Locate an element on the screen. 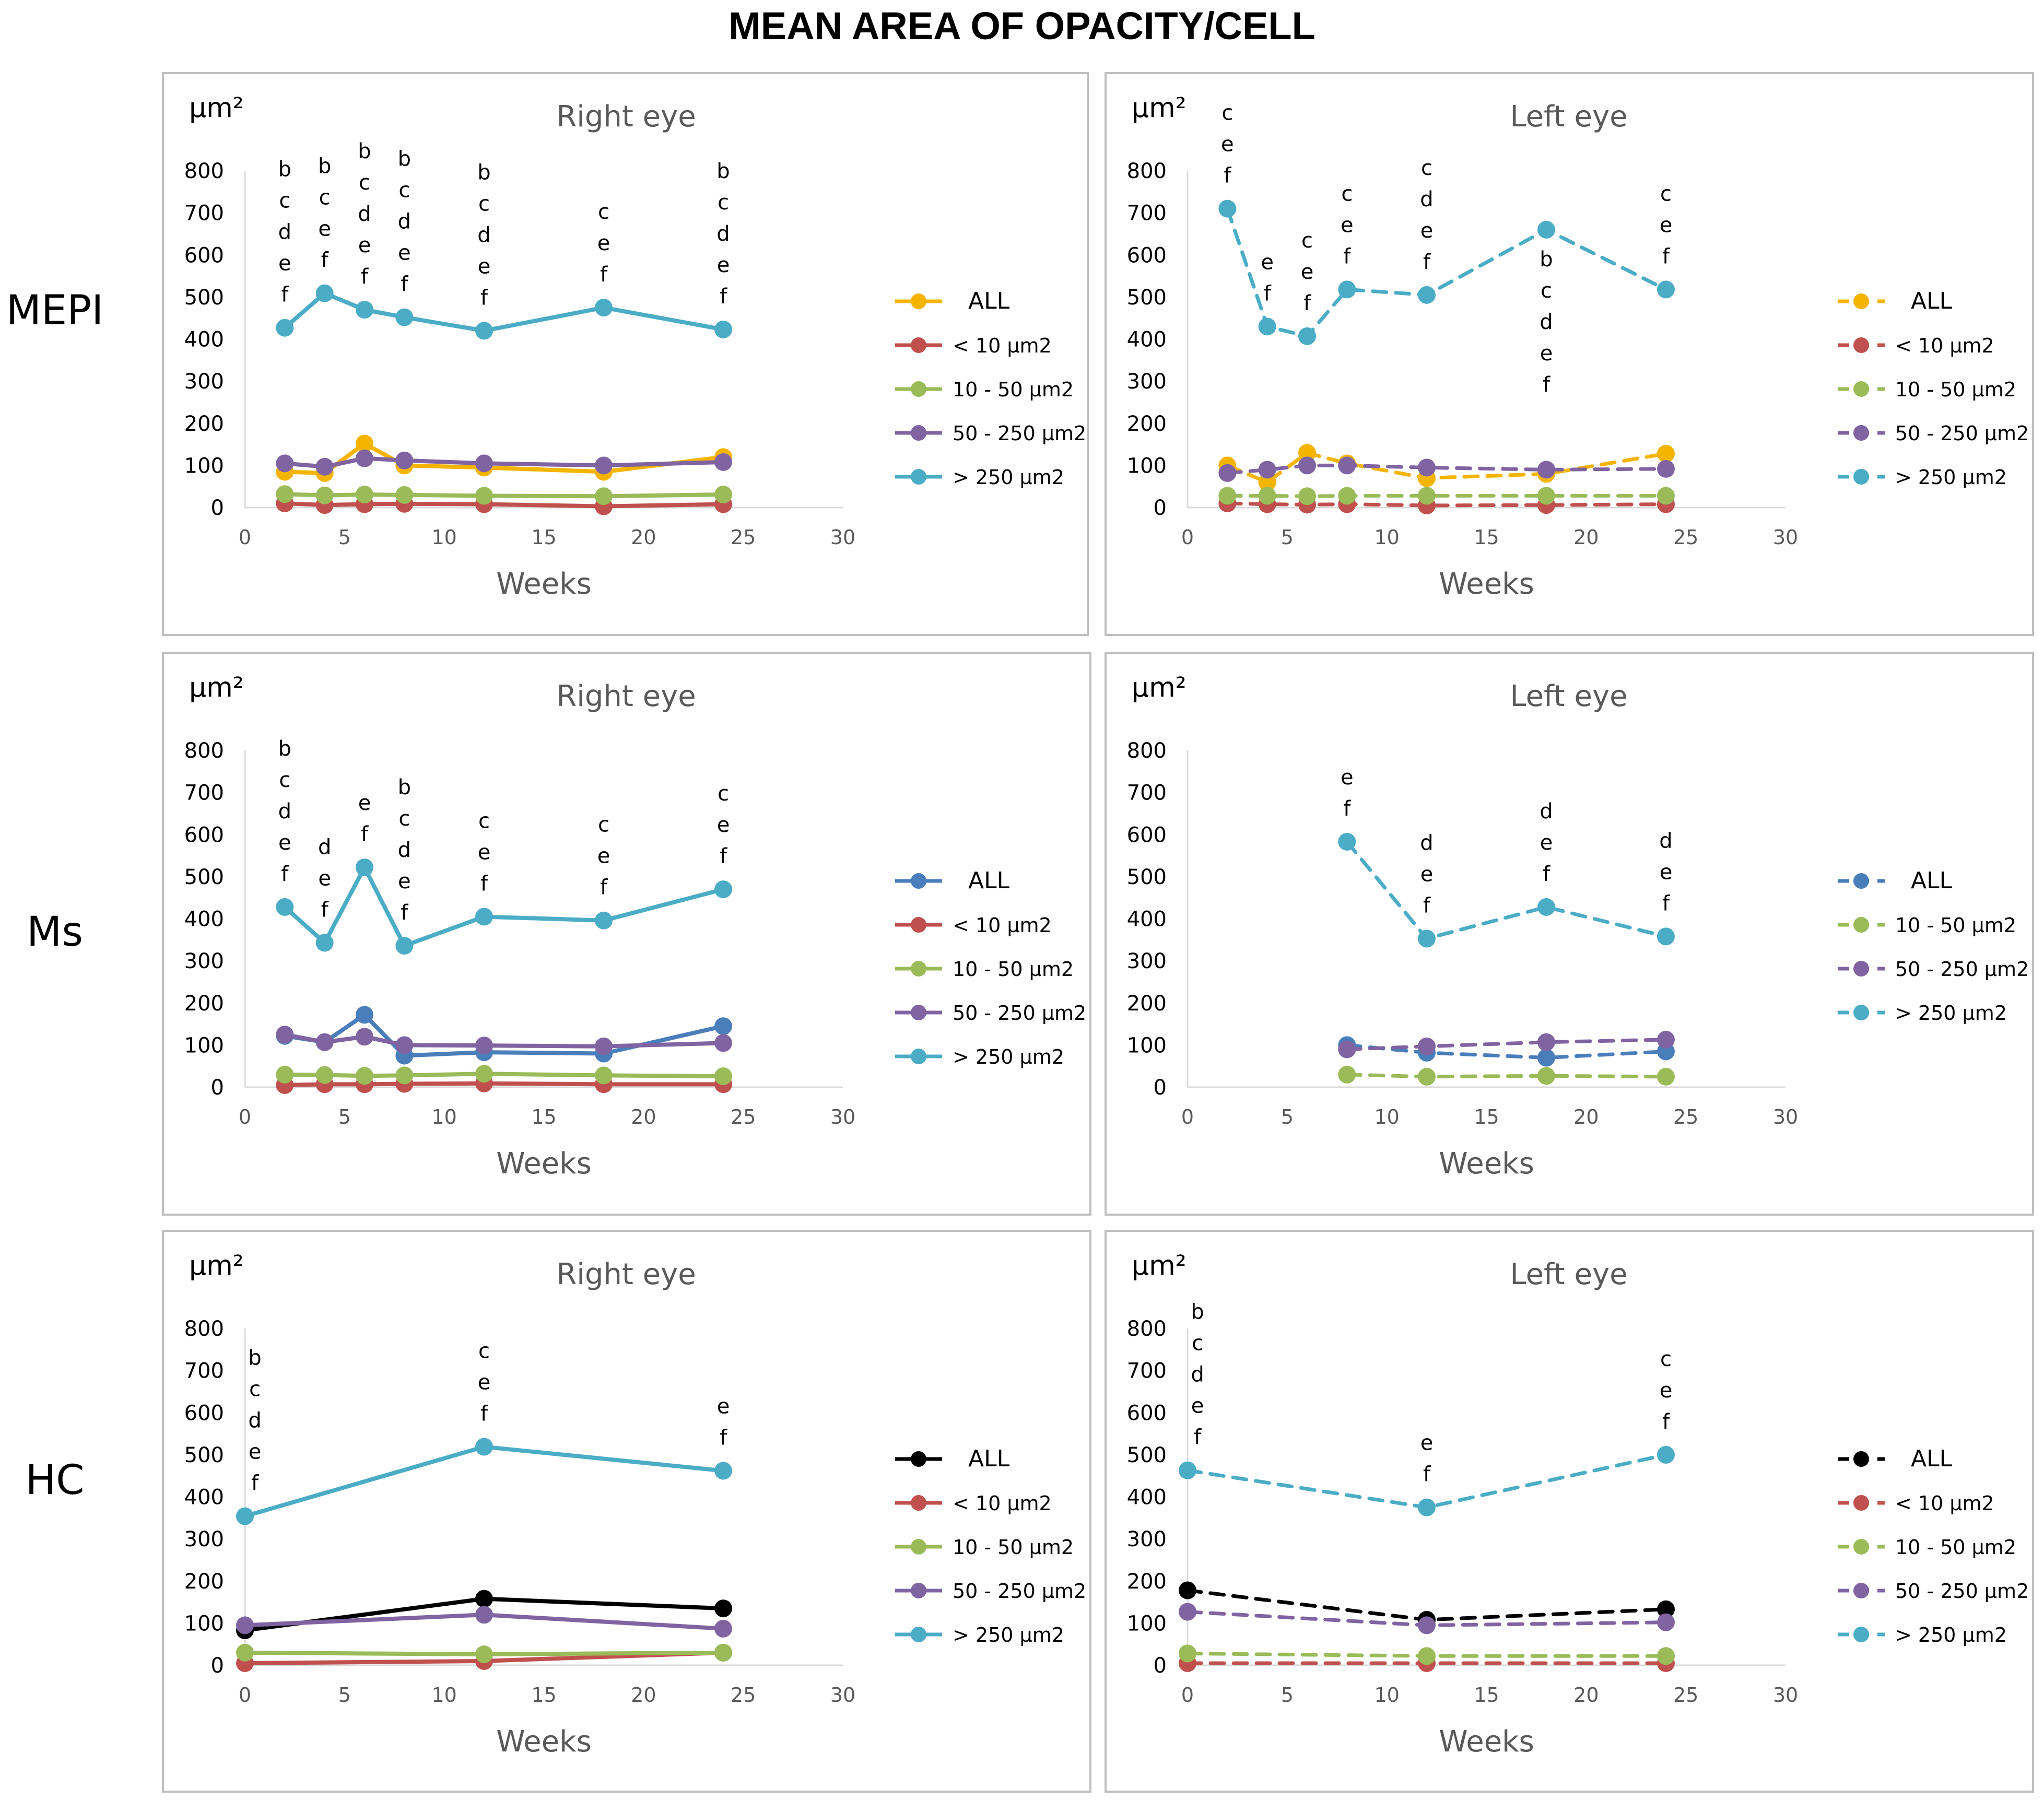 Image resolution: width=2044 pixels, height=1800 pixels. series-line-gt-250-um2 is located at coordinates (1506, 890).